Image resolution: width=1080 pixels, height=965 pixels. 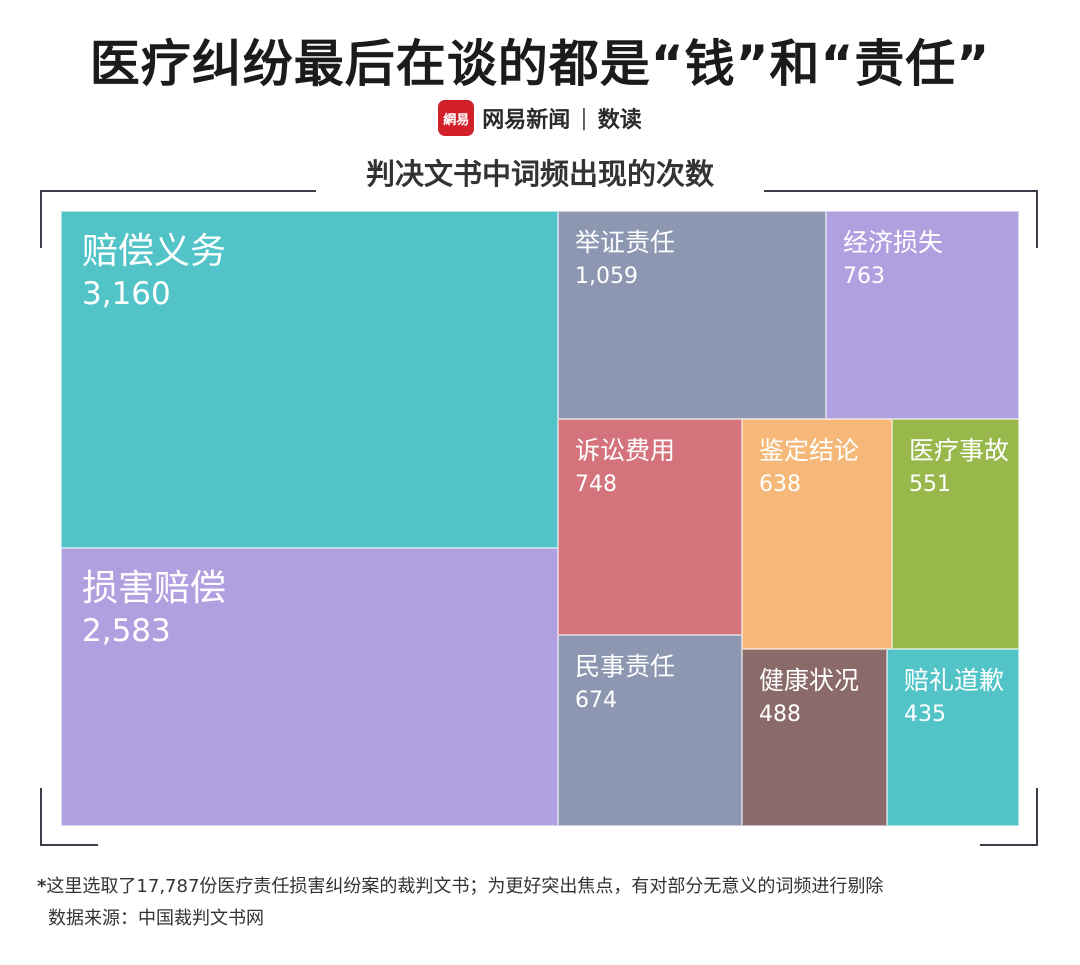 I want to click on frame-corner-bl-h, so click(x=69, y=845).